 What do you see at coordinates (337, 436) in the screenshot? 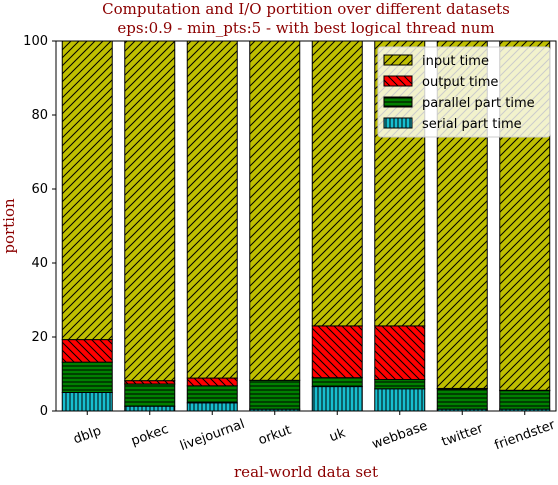
I see `x-tick-label: uk` at bounding box center [337, 436].